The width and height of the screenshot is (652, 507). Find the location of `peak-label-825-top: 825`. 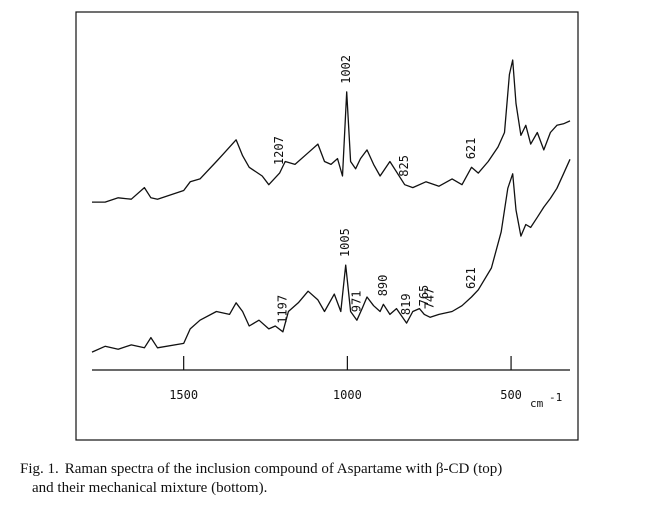

peak-label-825-top: 825 is located at coordinates (404, 166).